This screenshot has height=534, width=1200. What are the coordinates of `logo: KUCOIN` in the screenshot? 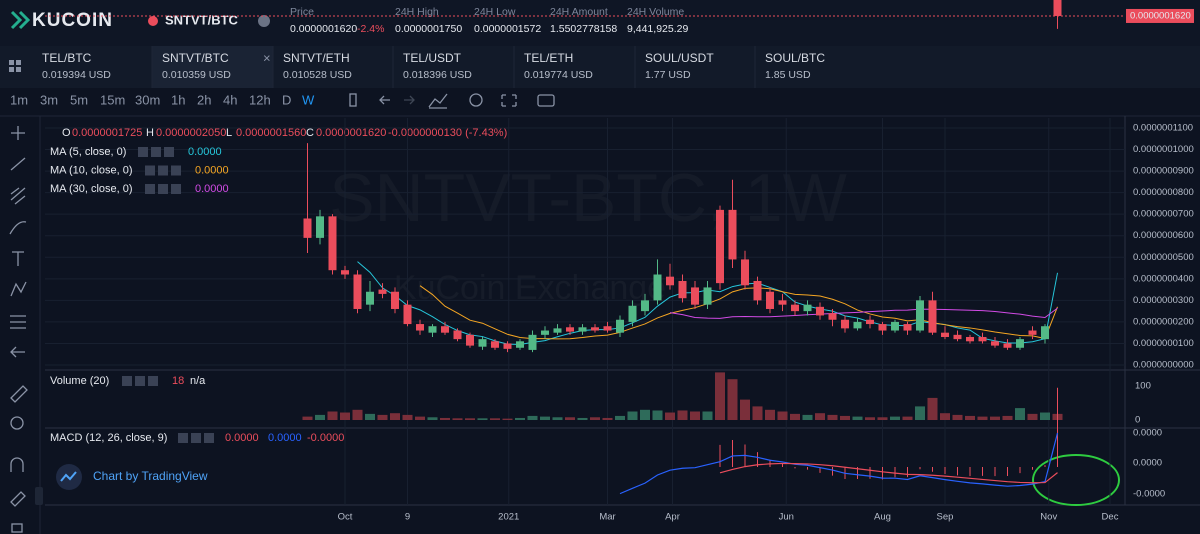 It's located at (61, 20).